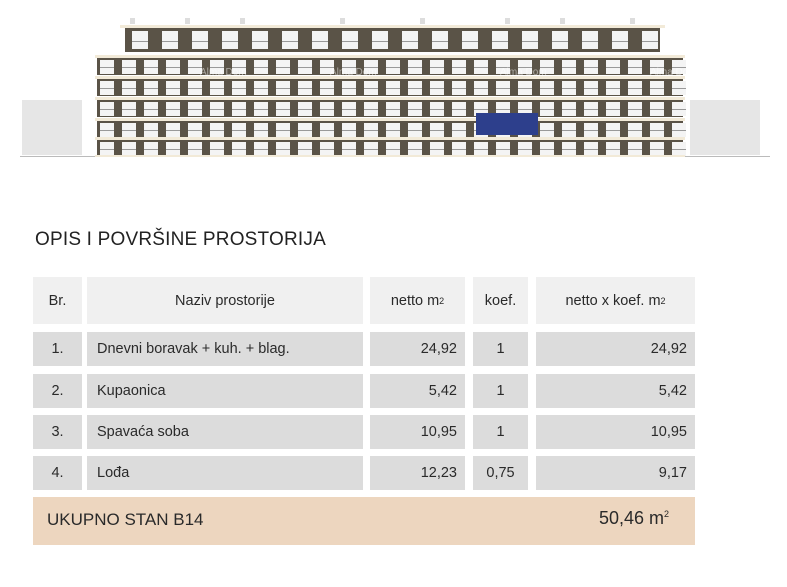 This screenshot has width=787, height=587. What do you see at coordinates (125, 519) in the screenshot?
I see `total-label: UKUPNO STAN B14` at bounding box center [125, 519].